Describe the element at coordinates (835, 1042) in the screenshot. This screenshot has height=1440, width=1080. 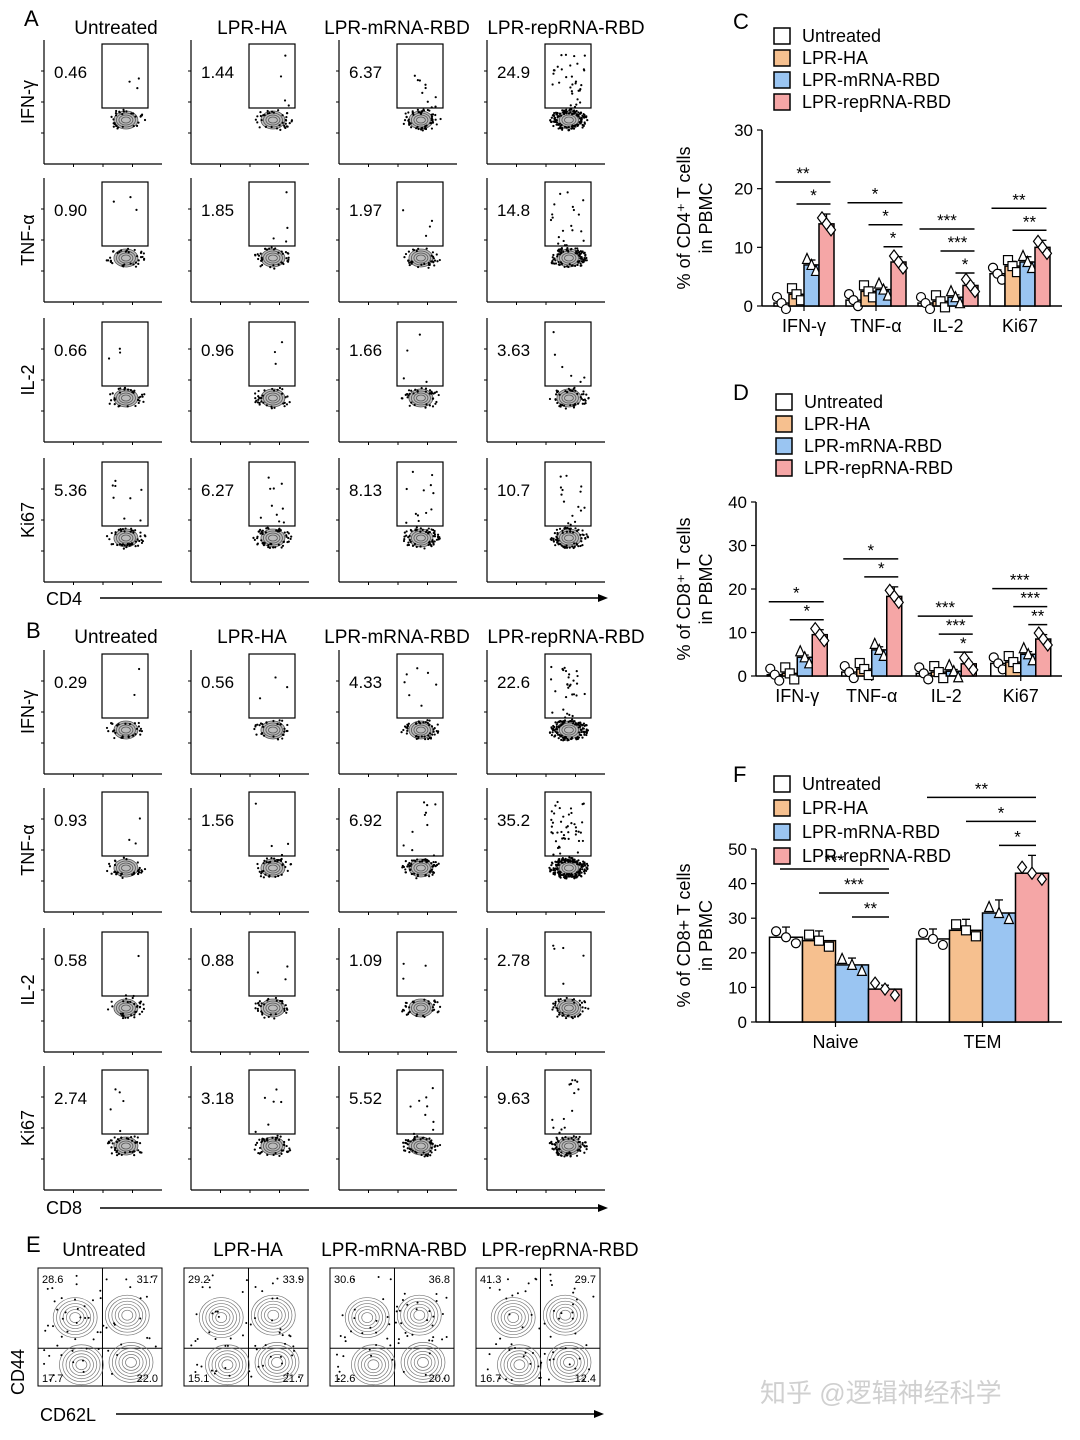
I see `x-tick-label: Naive` at that location.